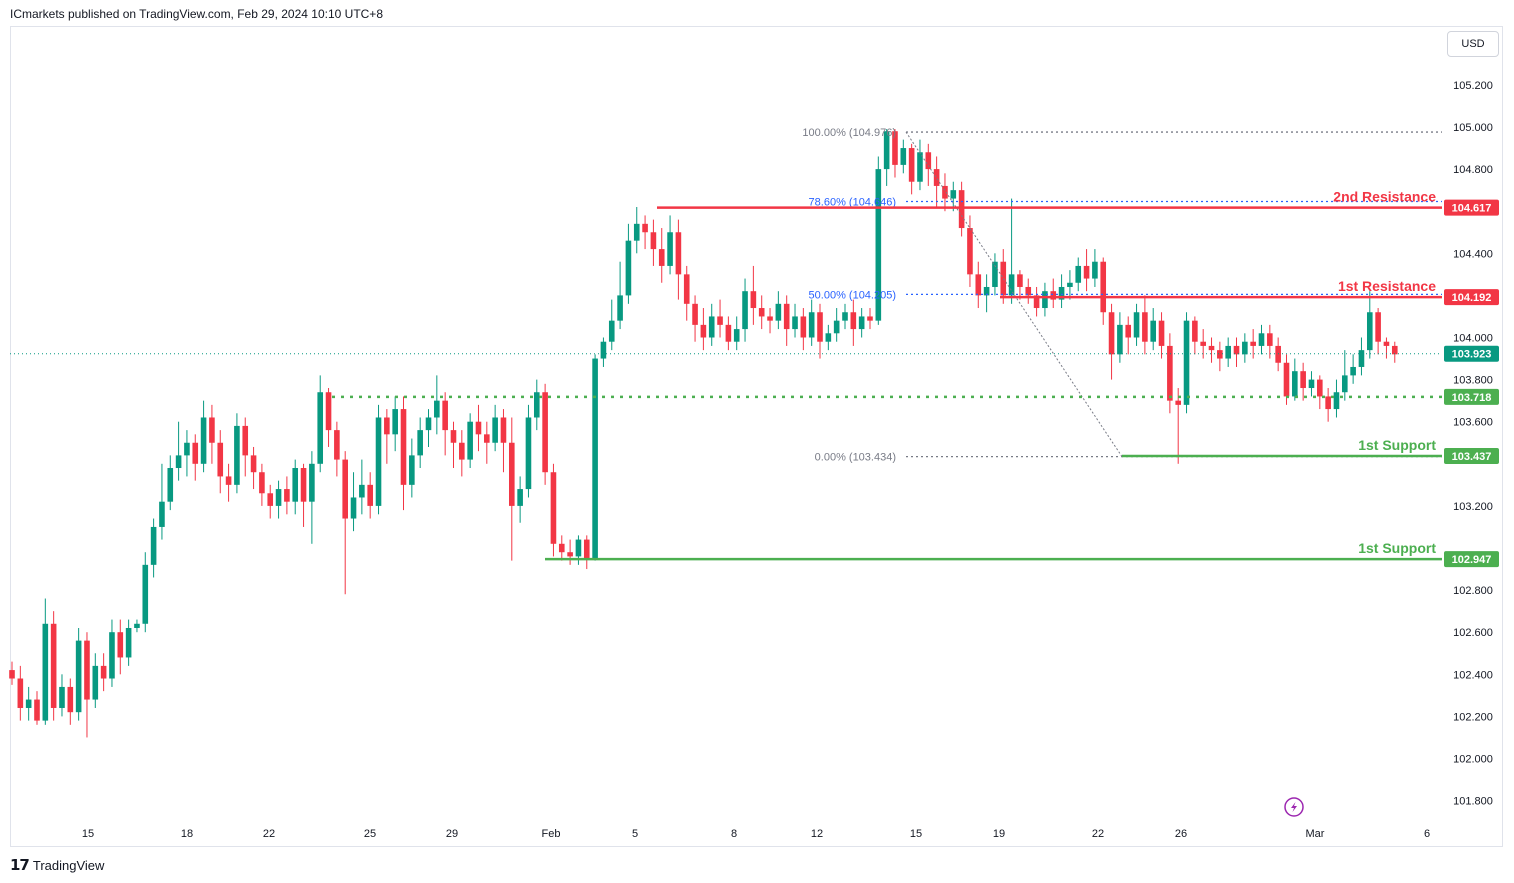 Image resolution: width=1514 pixels, height=883 pixels. I want to click on price-tick-label: 105.200, so click(1473, 86).